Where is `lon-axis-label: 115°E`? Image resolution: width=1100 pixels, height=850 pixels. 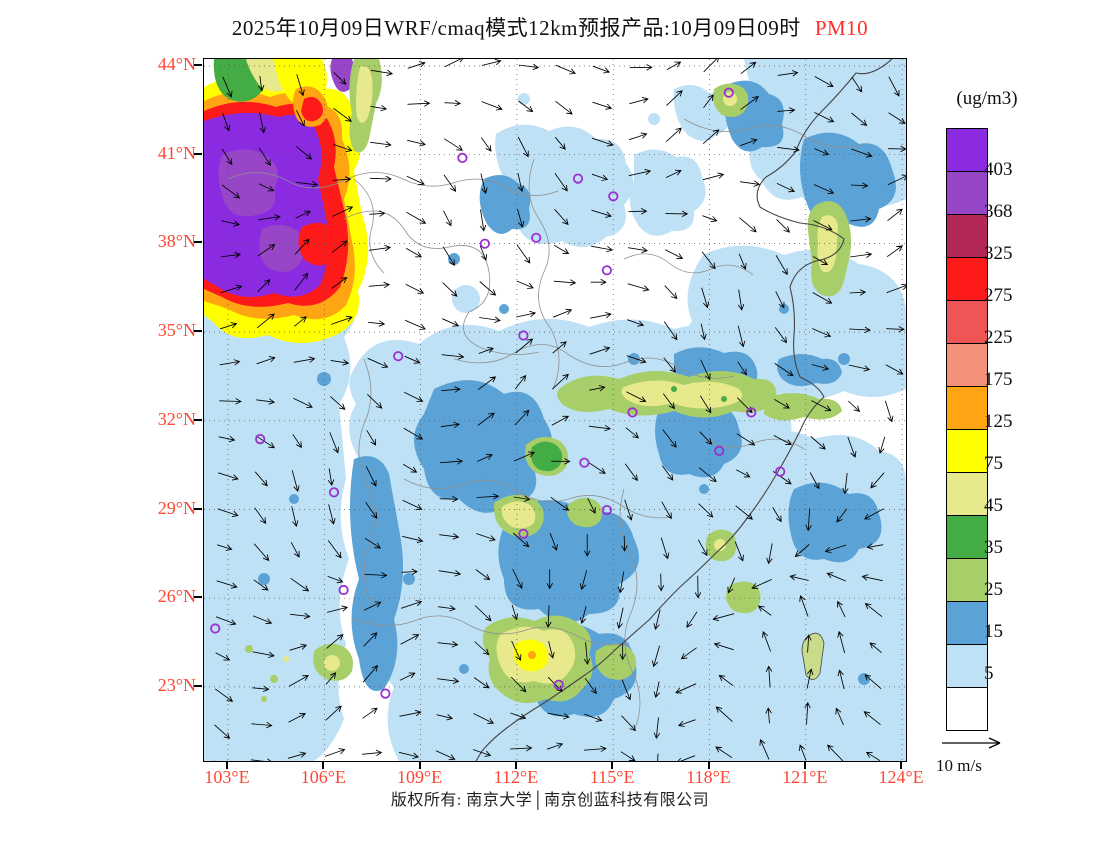 lon-axis-label: 115°E is located at coordinates (612, 777).